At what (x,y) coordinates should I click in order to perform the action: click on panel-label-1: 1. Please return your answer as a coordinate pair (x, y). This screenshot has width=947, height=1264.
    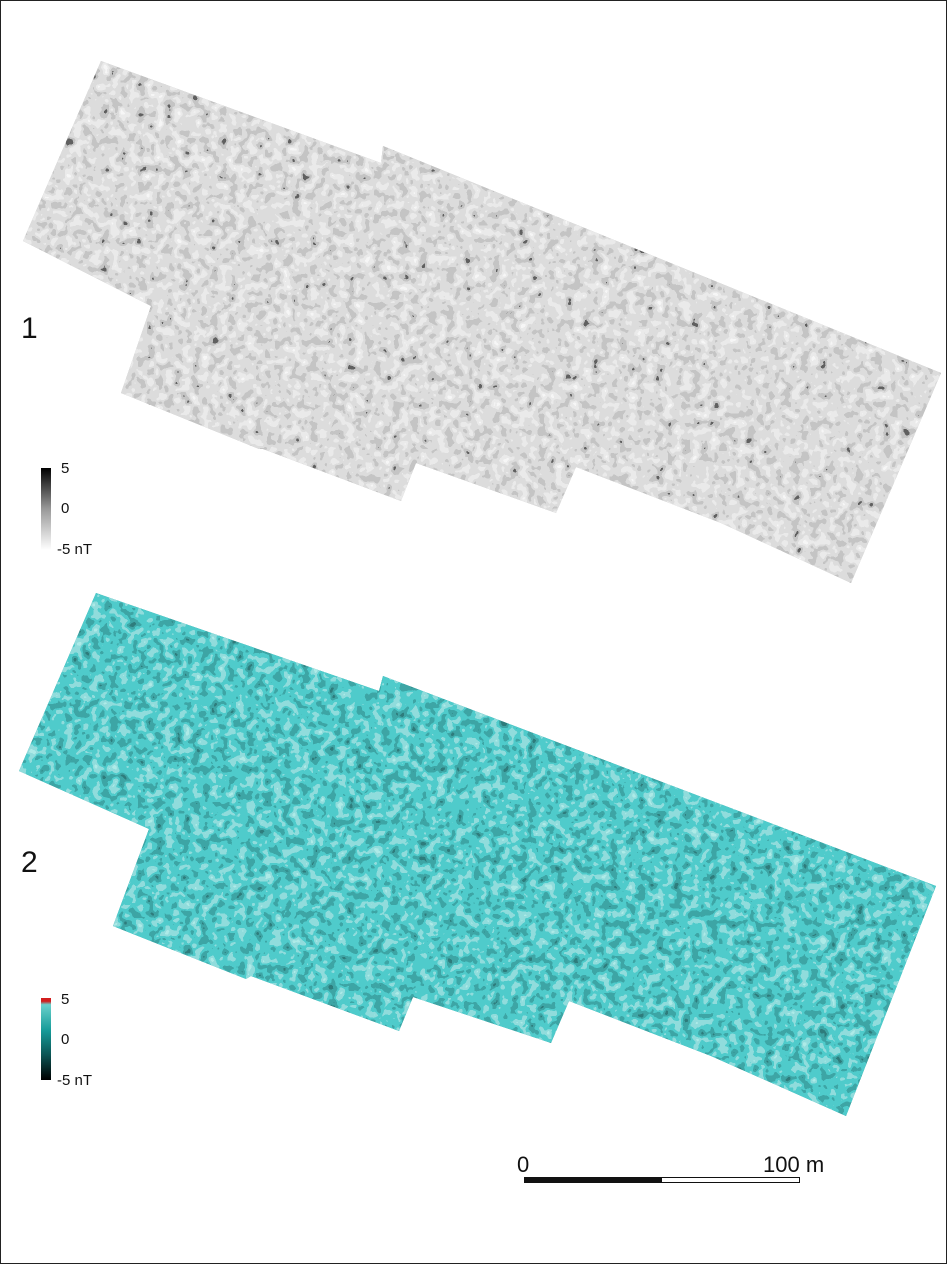
    Looking at the image, I should click on (29, 328).